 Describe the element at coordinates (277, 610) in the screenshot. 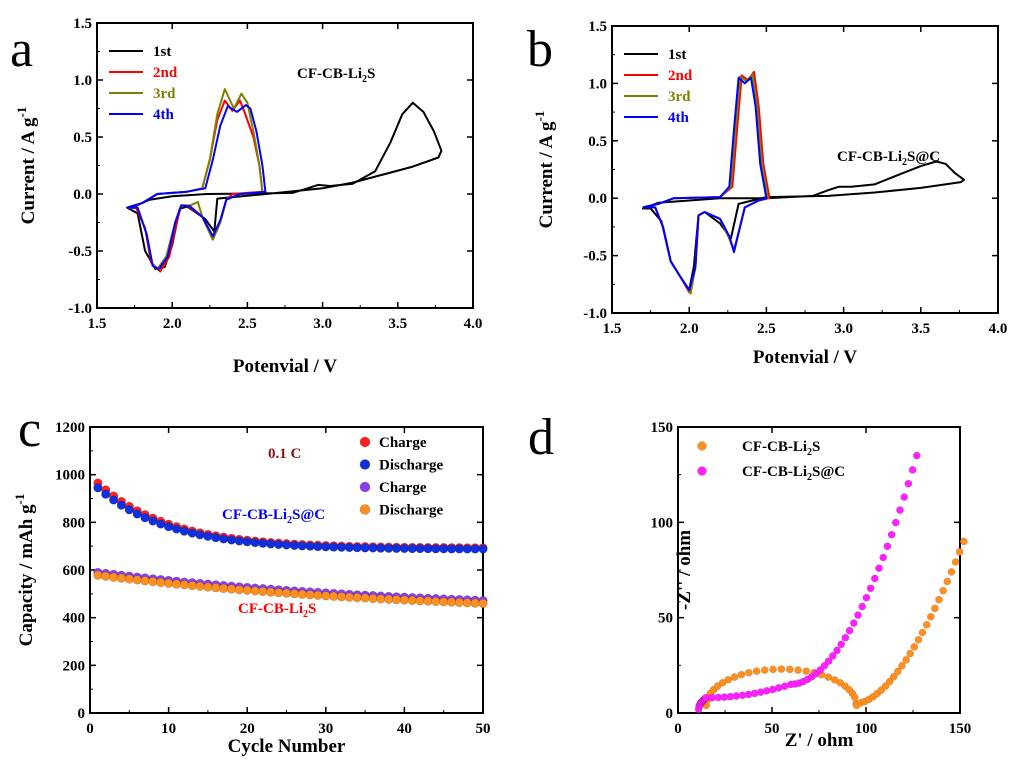

I see `sample-label-li2s: CF-CB-Li2S` at that location.